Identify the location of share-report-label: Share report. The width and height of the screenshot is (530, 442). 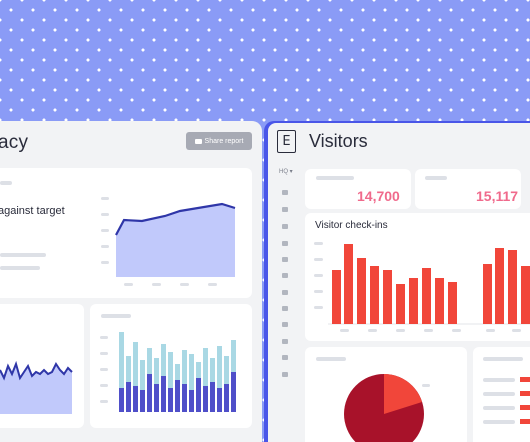
(224, 141).